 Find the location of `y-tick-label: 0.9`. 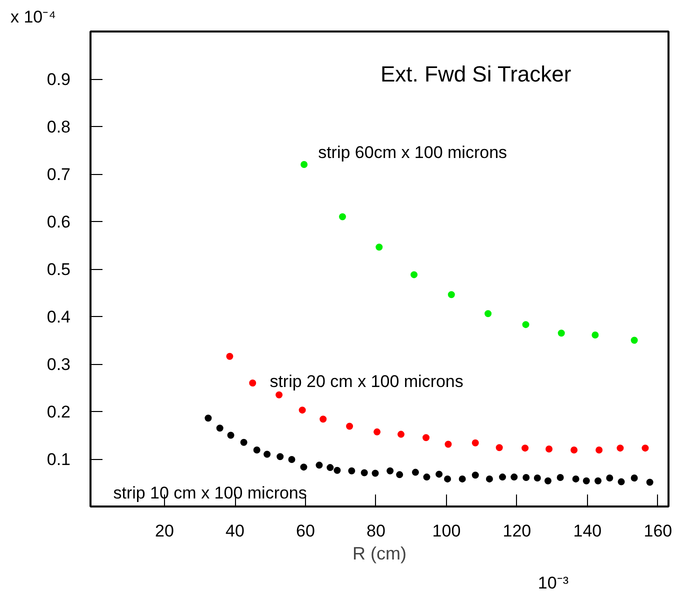

y-tick-label: 0.9 is located at coordinates (58, 79).